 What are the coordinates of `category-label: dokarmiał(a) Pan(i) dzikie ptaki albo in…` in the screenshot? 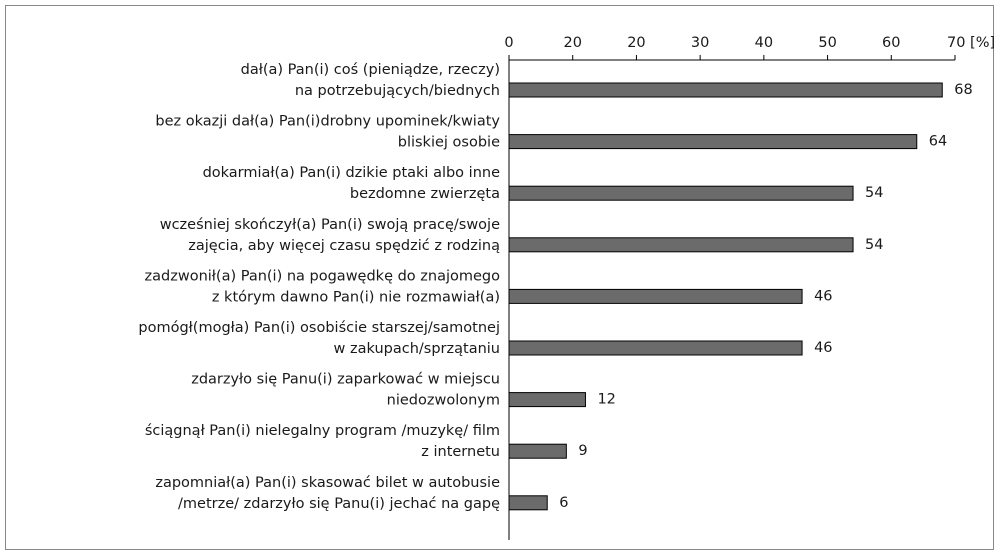 It's located at (352, 173).